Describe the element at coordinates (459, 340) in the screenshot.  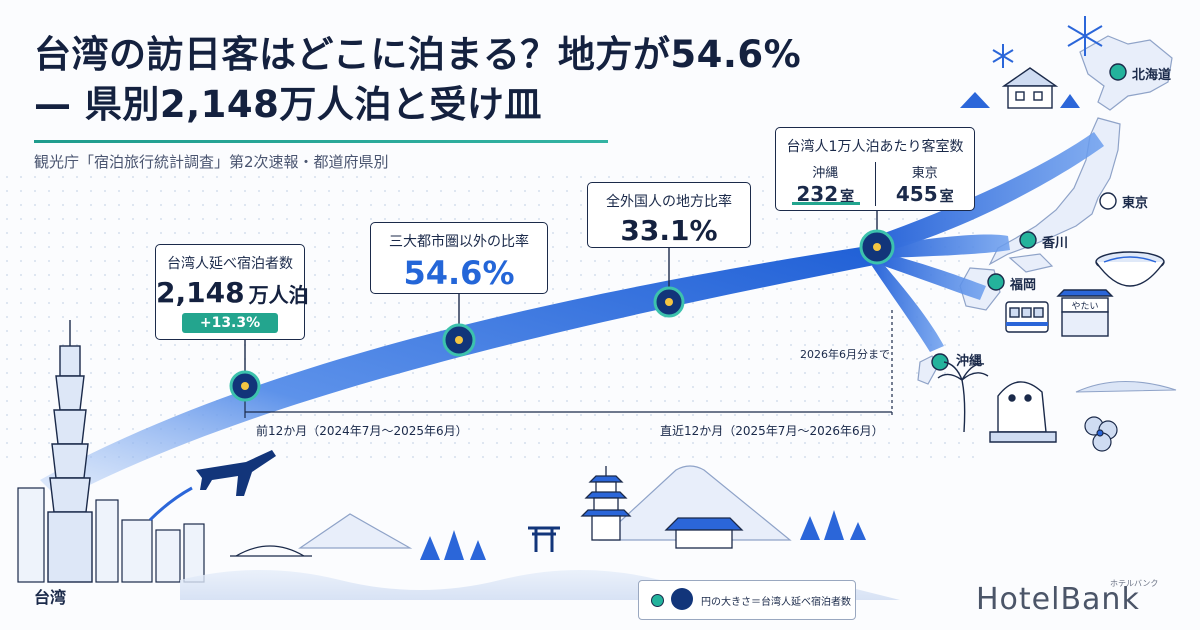
I see `node-regional` at that location.